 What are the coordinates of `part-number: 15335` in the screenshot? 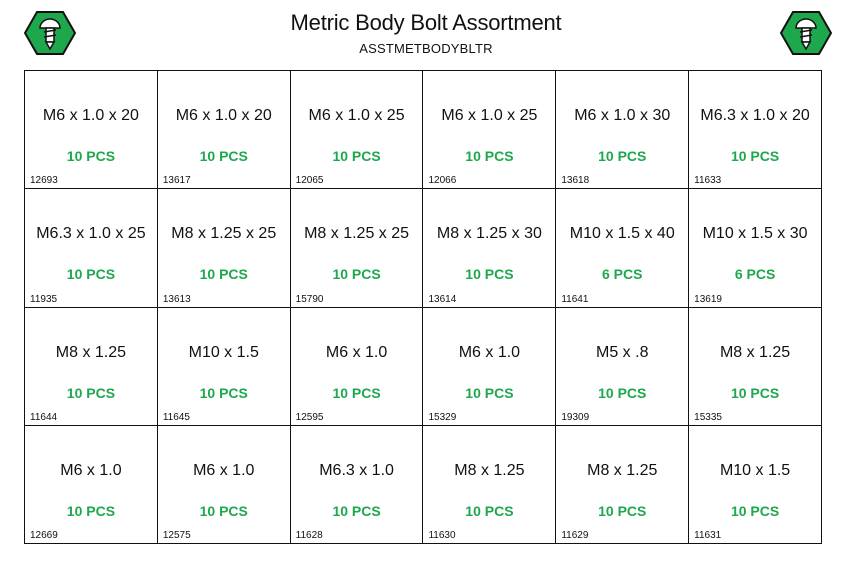 It's located at (708, 417).